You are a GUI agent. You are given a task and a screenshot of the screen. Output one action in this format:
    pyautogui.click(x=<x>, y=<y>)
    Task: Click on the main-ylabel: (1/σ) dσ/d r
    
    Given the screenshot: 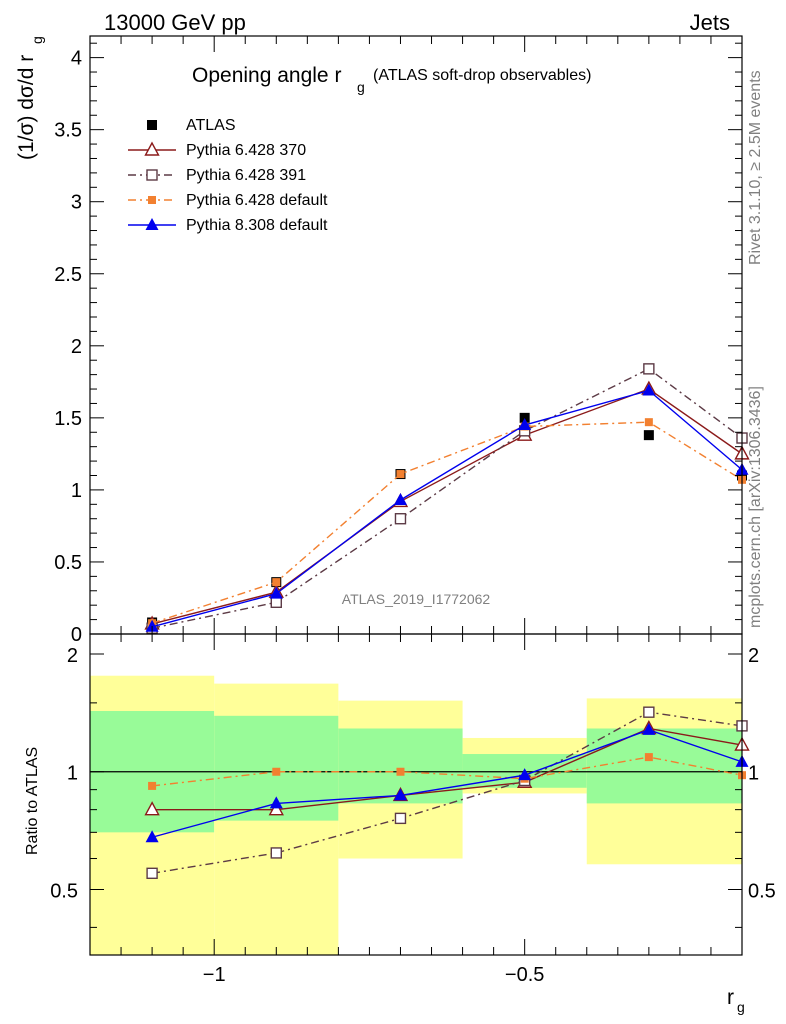 What is the action you would take?
    pyautogui.click(x=26, y=107)
    